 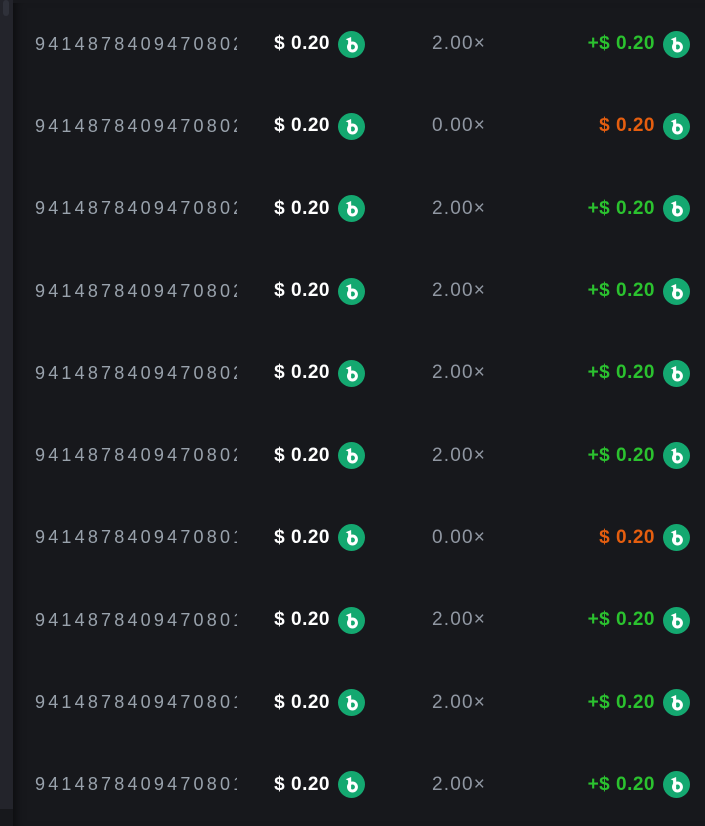 I want to click on bet-row: 9414878409470801 $ 0.20 0.00× $ 0.20, so click(x=359, y=538).